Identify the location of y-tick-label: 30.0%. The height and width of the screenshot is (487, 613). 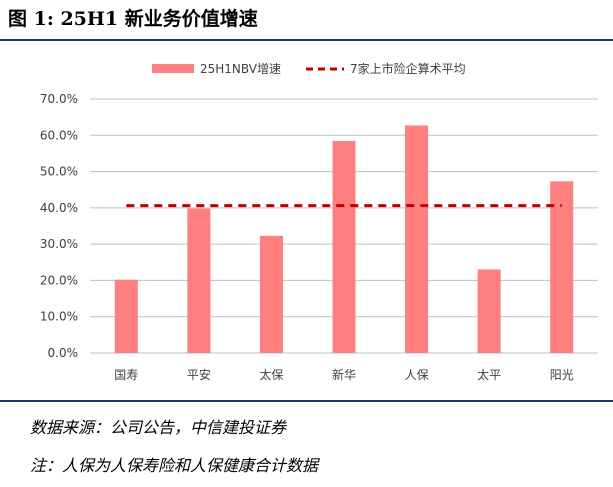
(59, 244).